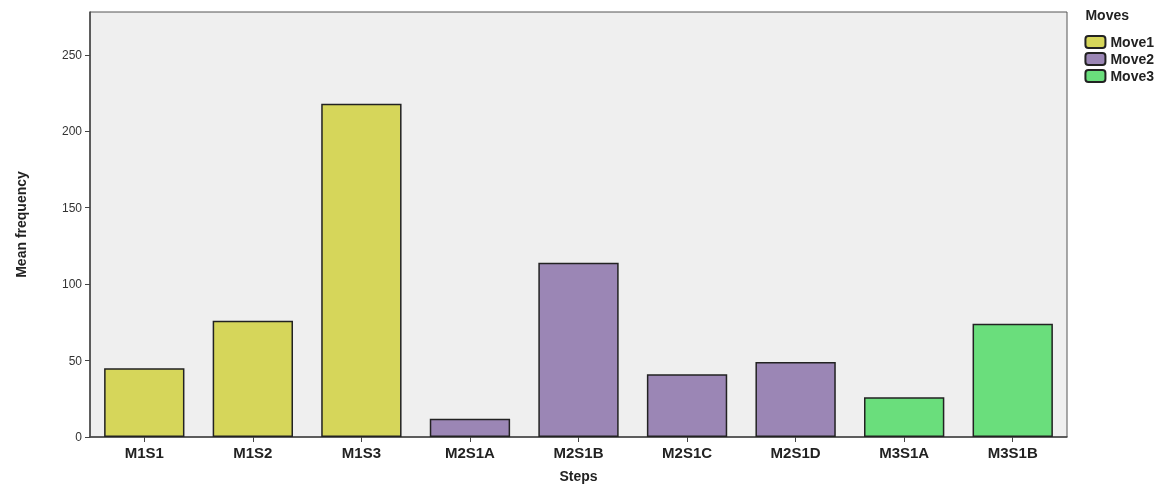 This screenshot has height=488, width=1167. Describe the element at coordinates (1132, 42) in the screenshot. I see `legend-label: Move1` at that location.